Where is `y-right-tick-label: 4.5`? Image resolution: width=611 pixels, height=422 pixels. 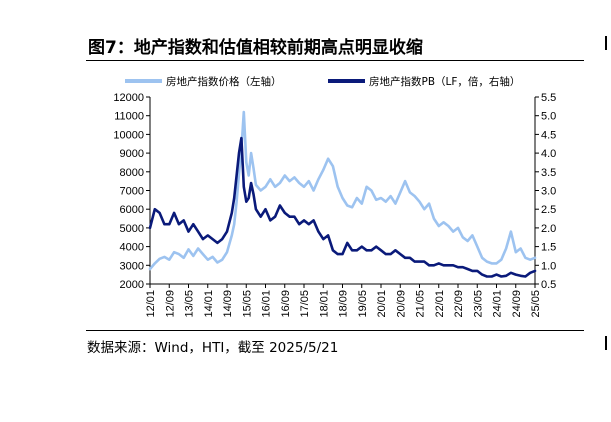 y-right-tick-label: 4.5 is located at coordinates (548, 135).